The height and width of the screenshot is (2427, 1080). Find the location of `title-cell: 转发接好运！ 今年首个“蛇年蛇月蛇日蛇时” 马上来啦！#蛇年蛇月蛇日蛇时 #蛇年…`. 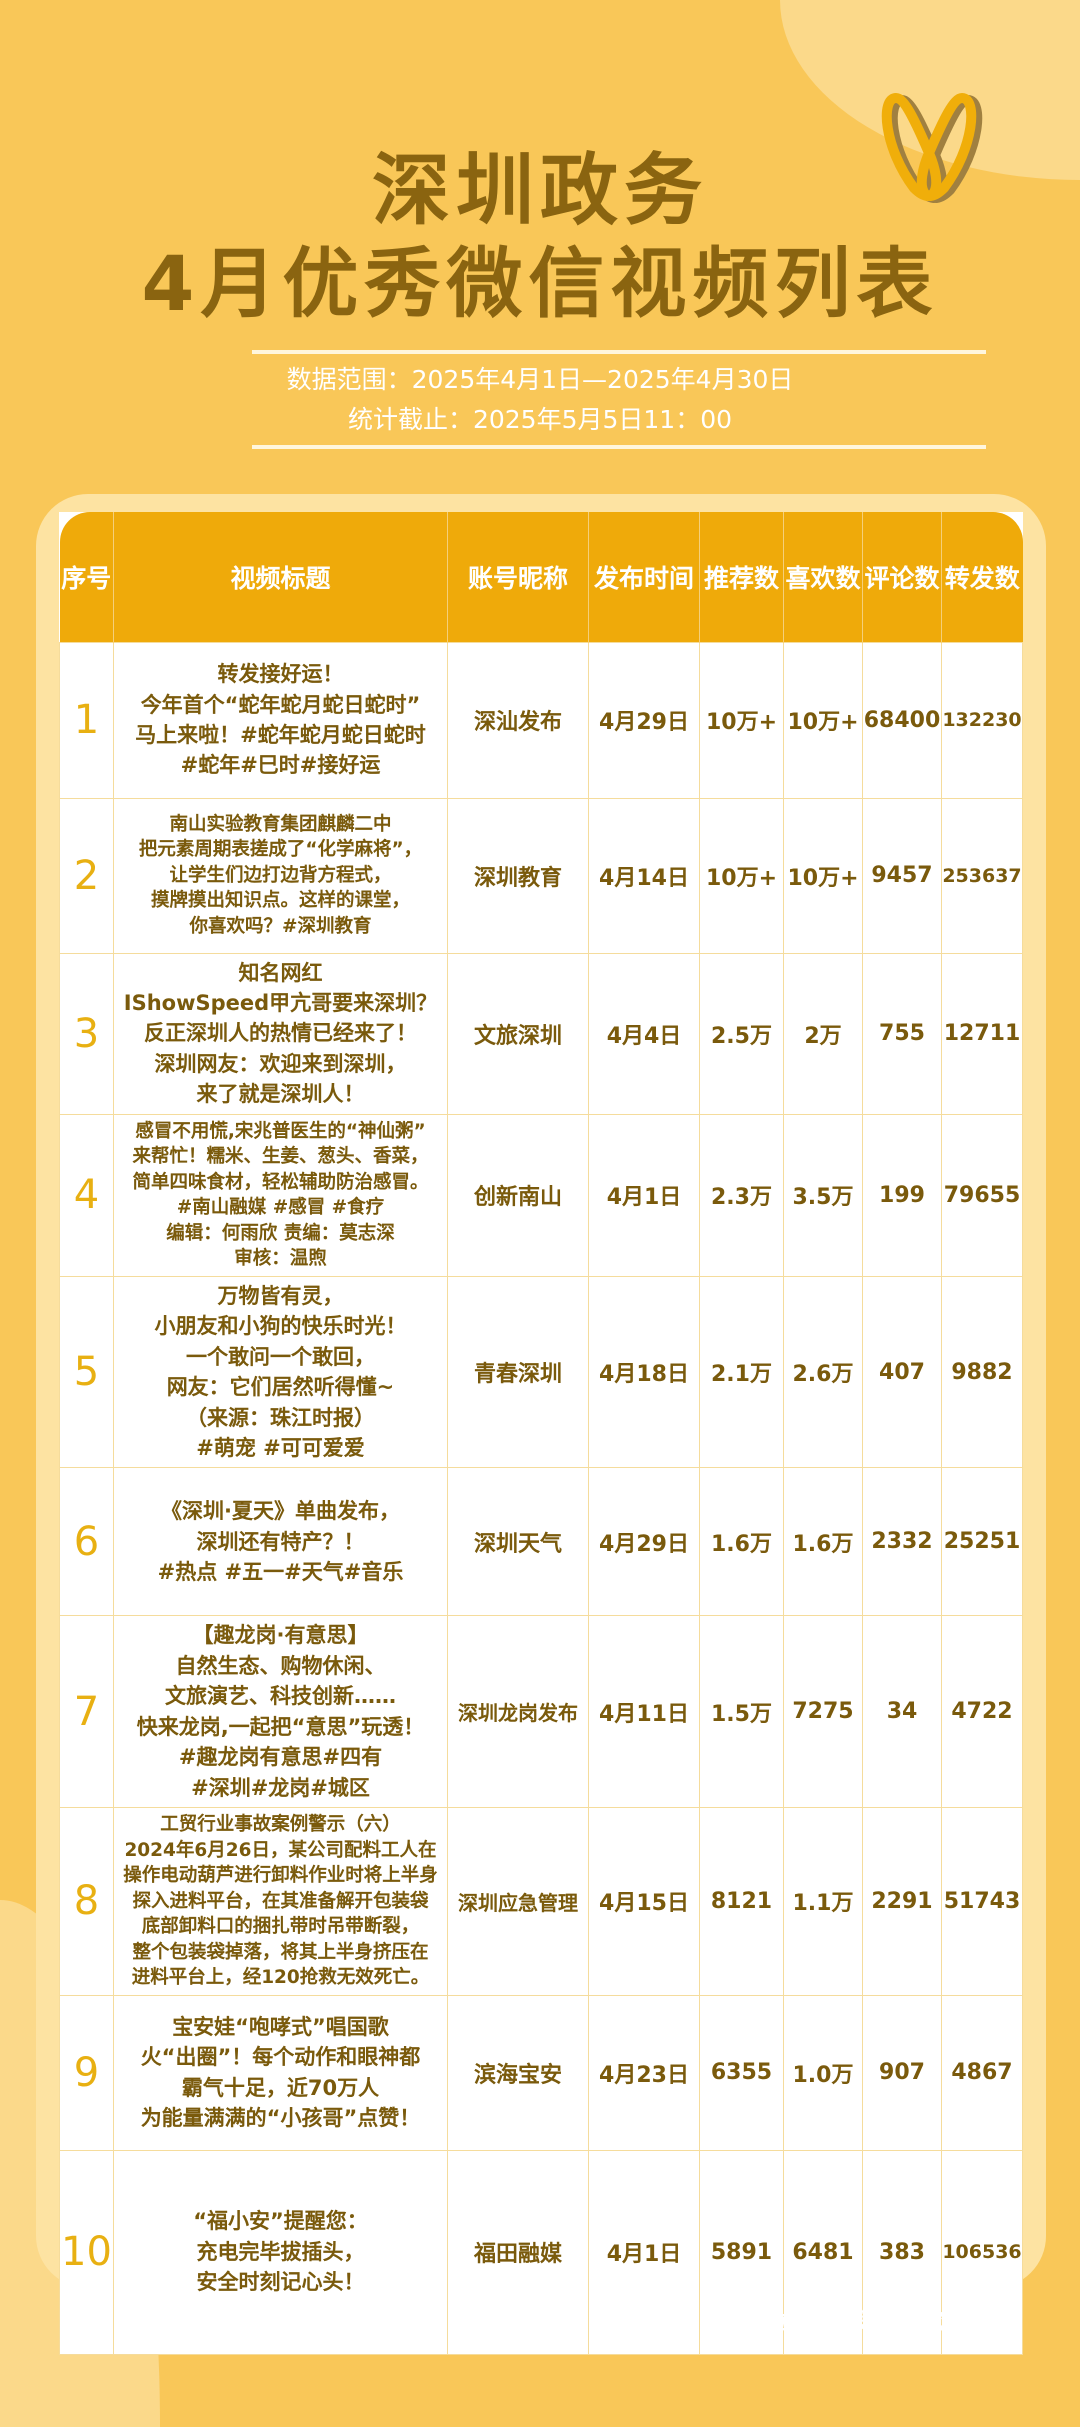

title-cell: 转发接好运！ 今年首个“蛇年蛇月蛇日蛇时” 马上来啦！#蛇年蛇月蛇日蛇时 #蛇年… is located at coordinates (280, 720).